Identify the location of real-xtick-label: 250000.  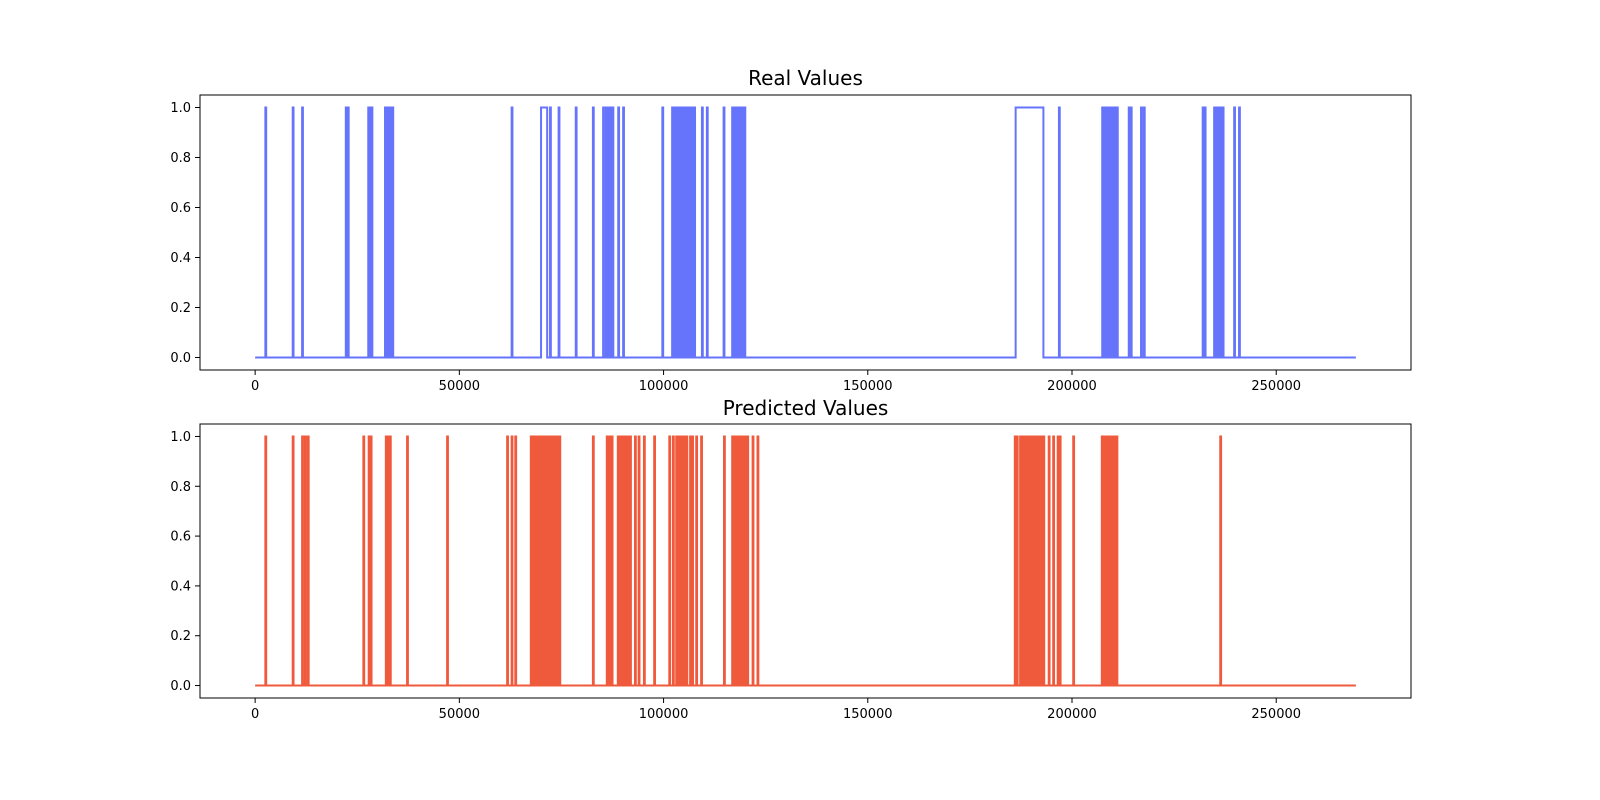
(1276, 386).